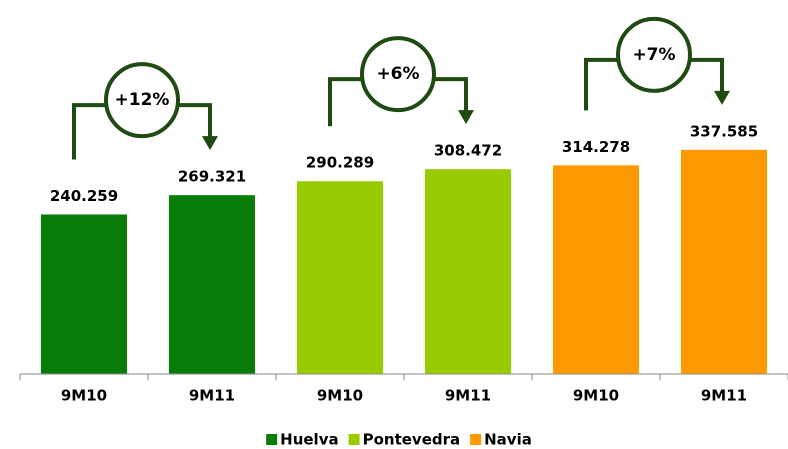 The image size is (788, 449). Describe the element at coordinates (468, 151) in the screenshot. I see `value-label: 308.472` at that location.